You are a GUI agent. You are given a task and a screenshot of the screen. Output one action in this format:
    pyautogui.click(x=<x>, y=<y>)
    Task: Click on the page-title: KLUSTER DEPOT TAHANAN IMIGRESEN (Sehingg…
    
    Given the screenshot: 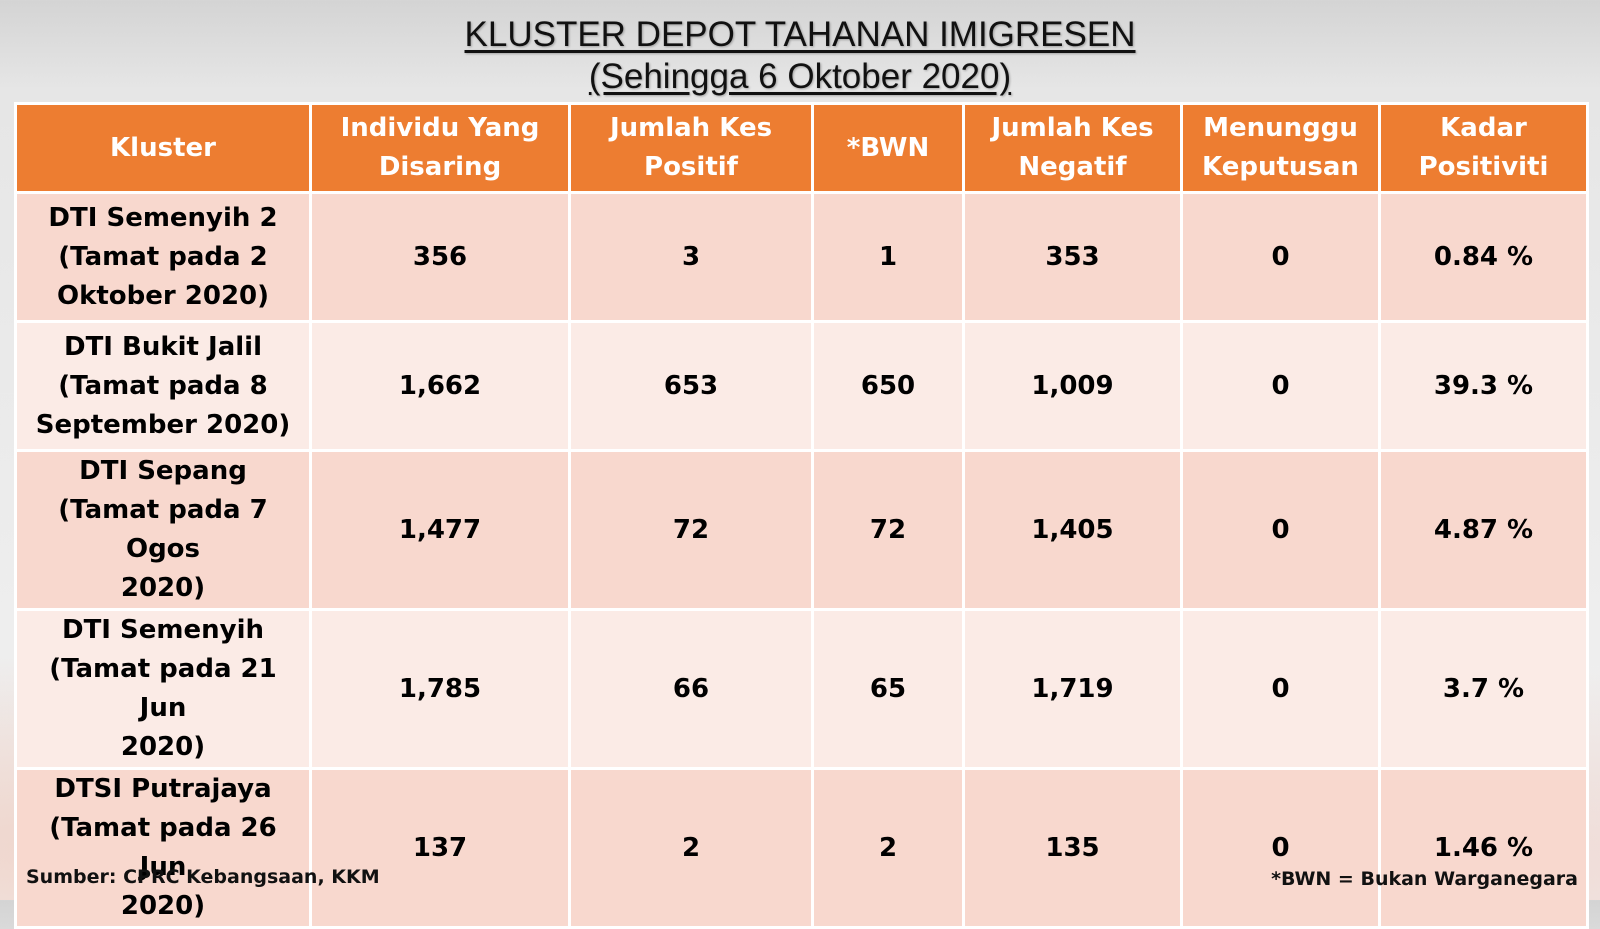 What is the action you would take?
    pyautogui.click(x=800, y=56)
    